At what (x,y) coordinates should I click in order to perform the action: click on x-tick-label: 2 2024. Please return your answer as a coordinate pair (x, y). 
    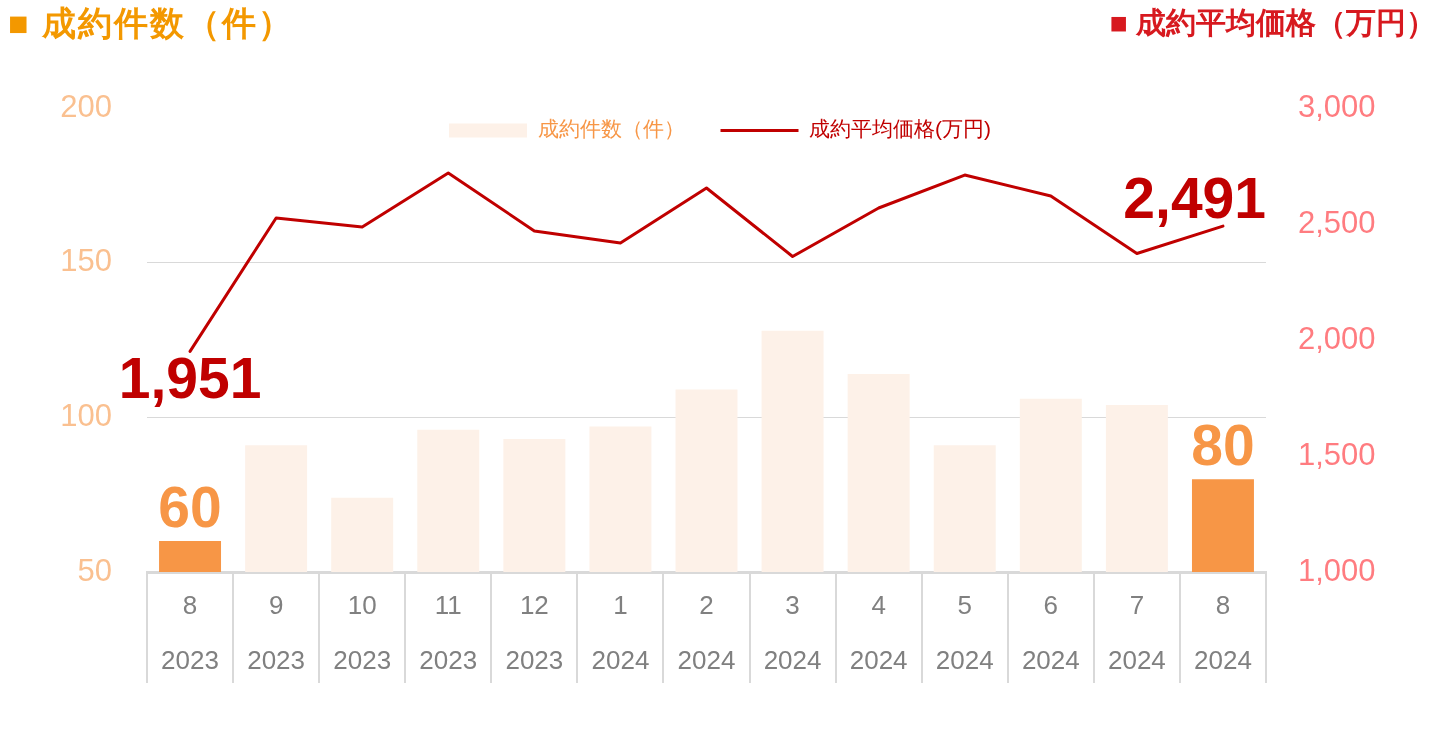
    Looking at the image, I should click on (706, 633).